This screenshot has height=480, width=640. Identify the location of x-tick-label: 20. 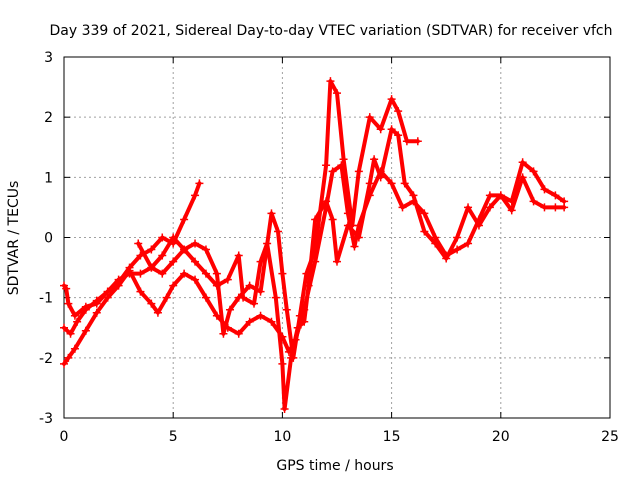
(501, 437).